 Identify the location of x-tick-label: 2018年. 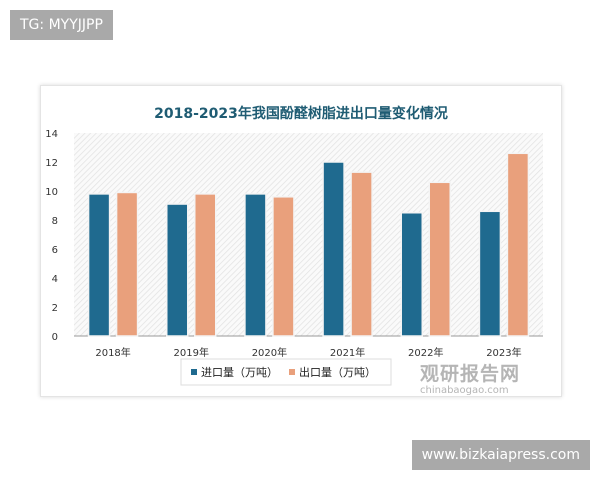
(112, 352).